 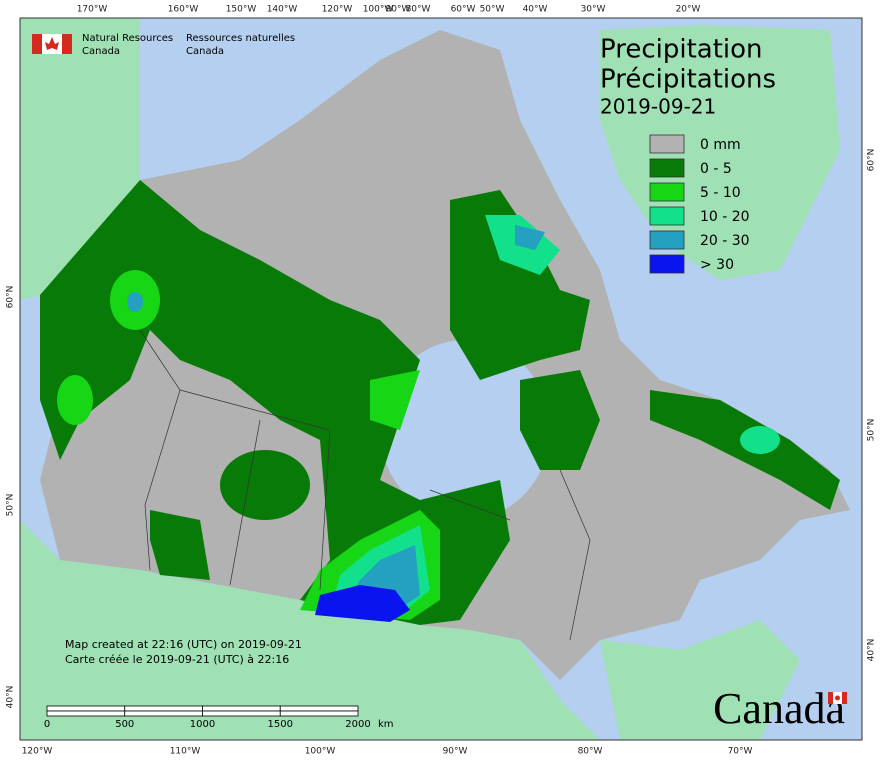 I want to click on alaska, so click(x=80, y=159).